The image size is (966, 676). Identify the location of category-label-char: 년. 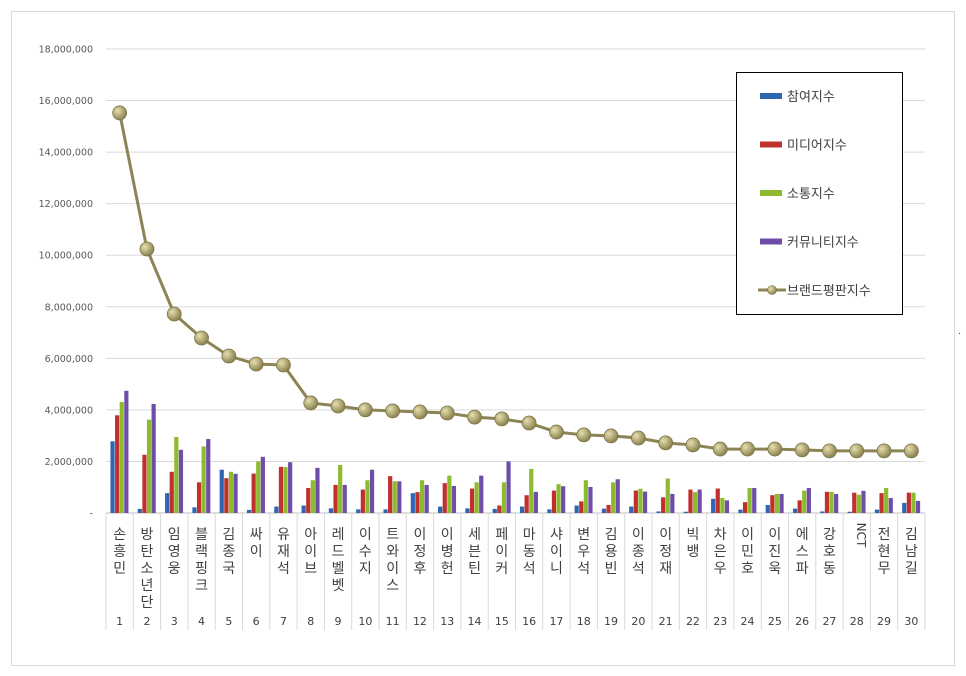
(147, 586).